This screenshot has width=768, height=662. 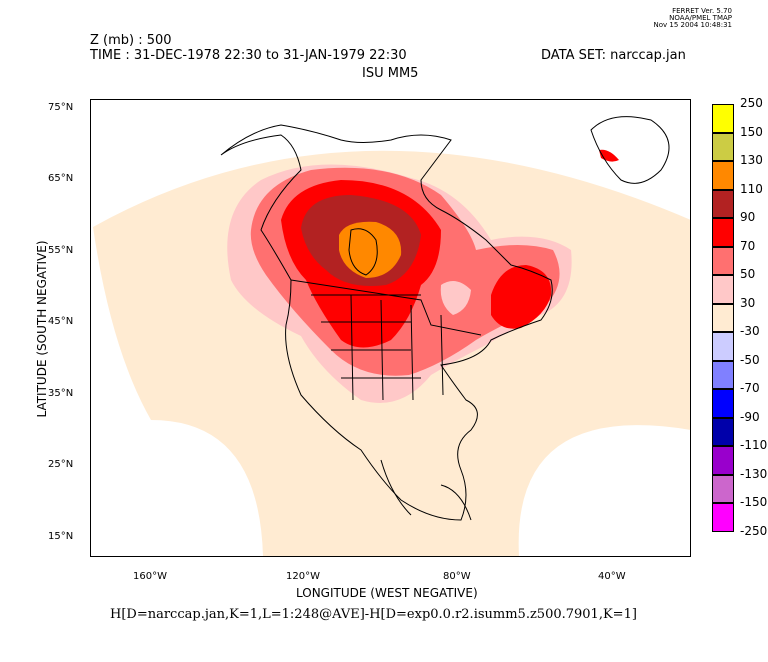 What do you see at coordinates (748, 217) in the screenshot?
I see `colorbar-label: 90` at bounding box center [748, 217].